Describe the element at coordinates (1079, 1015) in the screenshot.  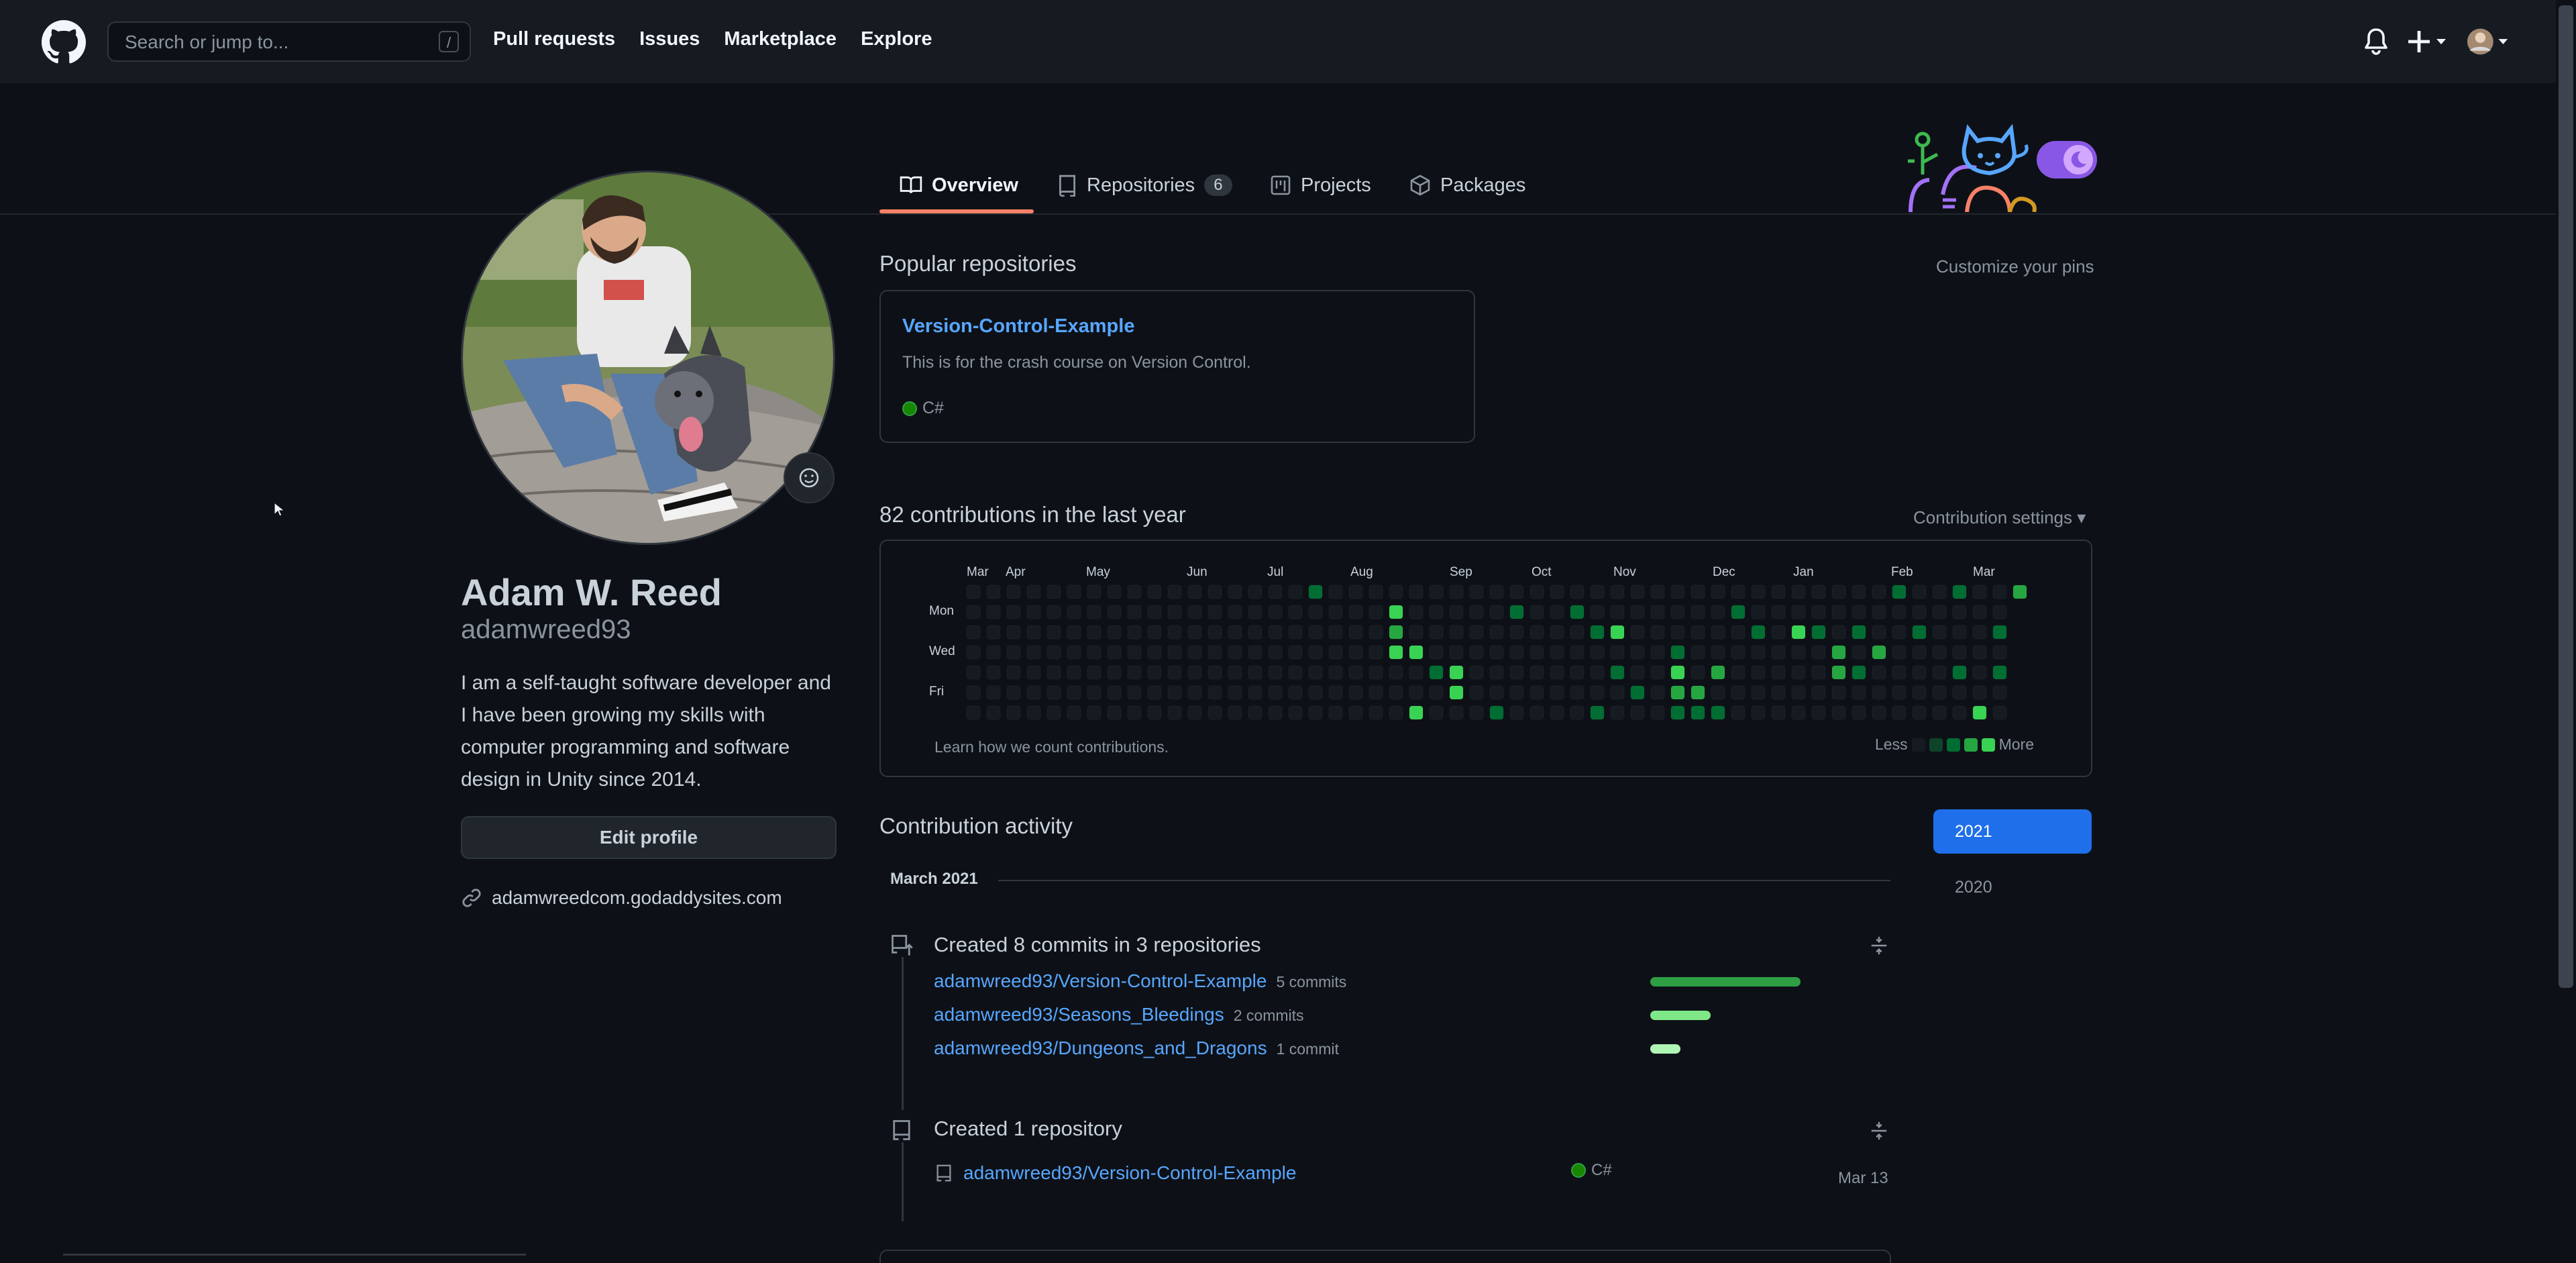
I see `commit-repo-link: adamwreed93/Seasons_Bleedings` at that location.